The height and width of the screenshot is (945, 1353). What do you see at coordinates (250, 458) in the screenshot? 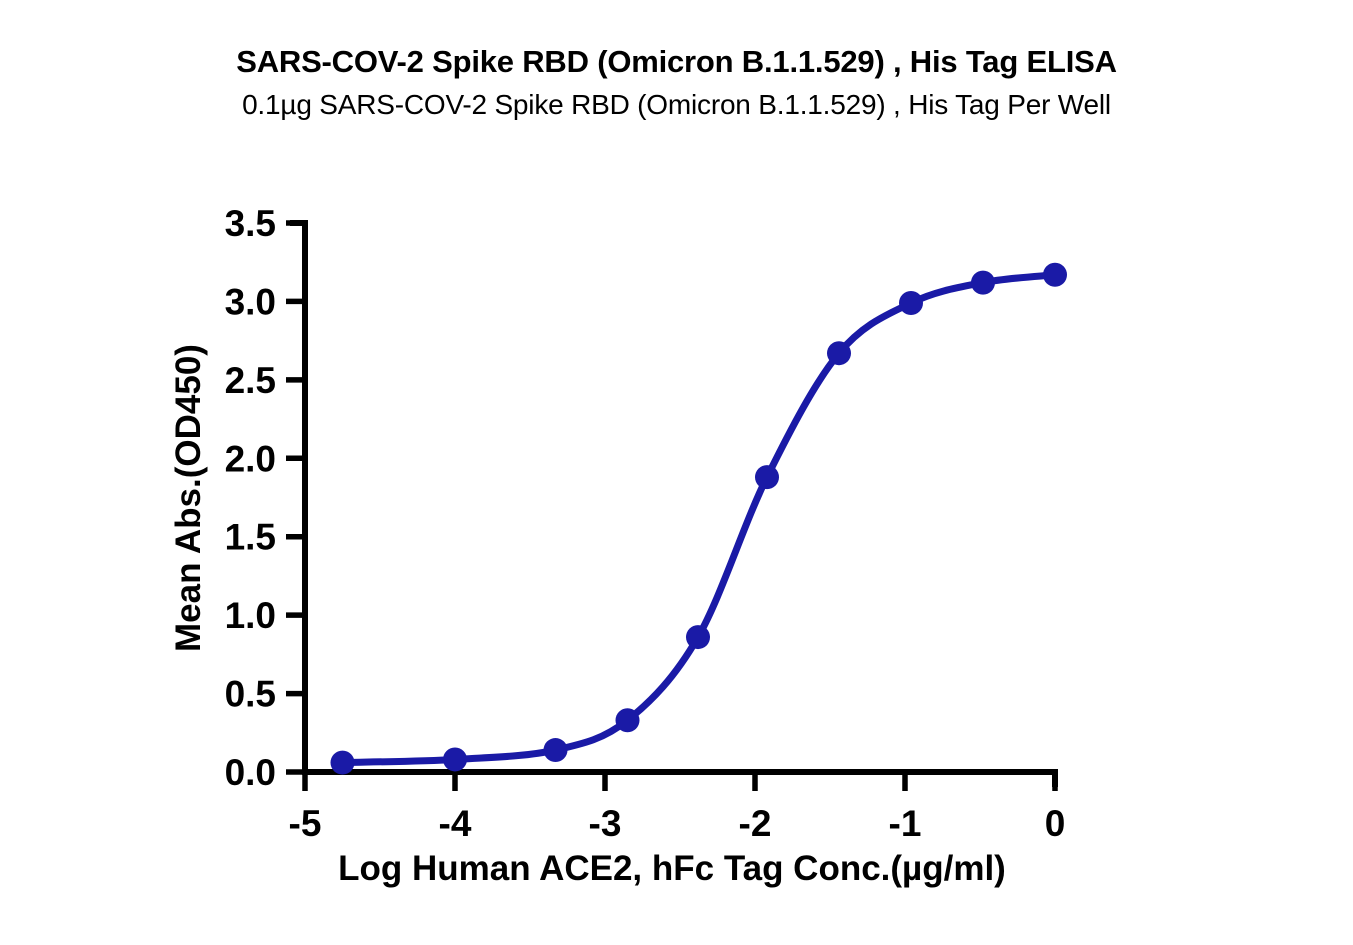
I see `y-tick-label: 2.0` at bounding box center [250, 458].